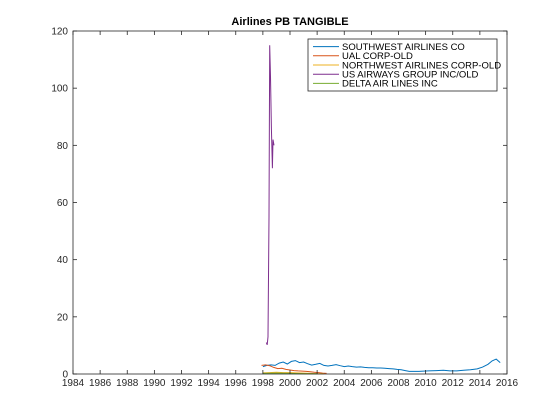  I want to click on x-tick-label: 1988, so click(127, 383).